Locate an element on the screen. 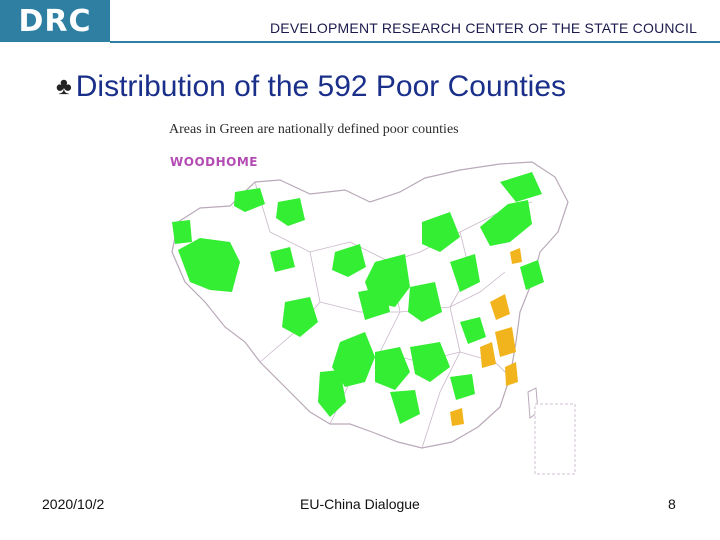  logo-text: DRC is located at coordinates (55, 21).